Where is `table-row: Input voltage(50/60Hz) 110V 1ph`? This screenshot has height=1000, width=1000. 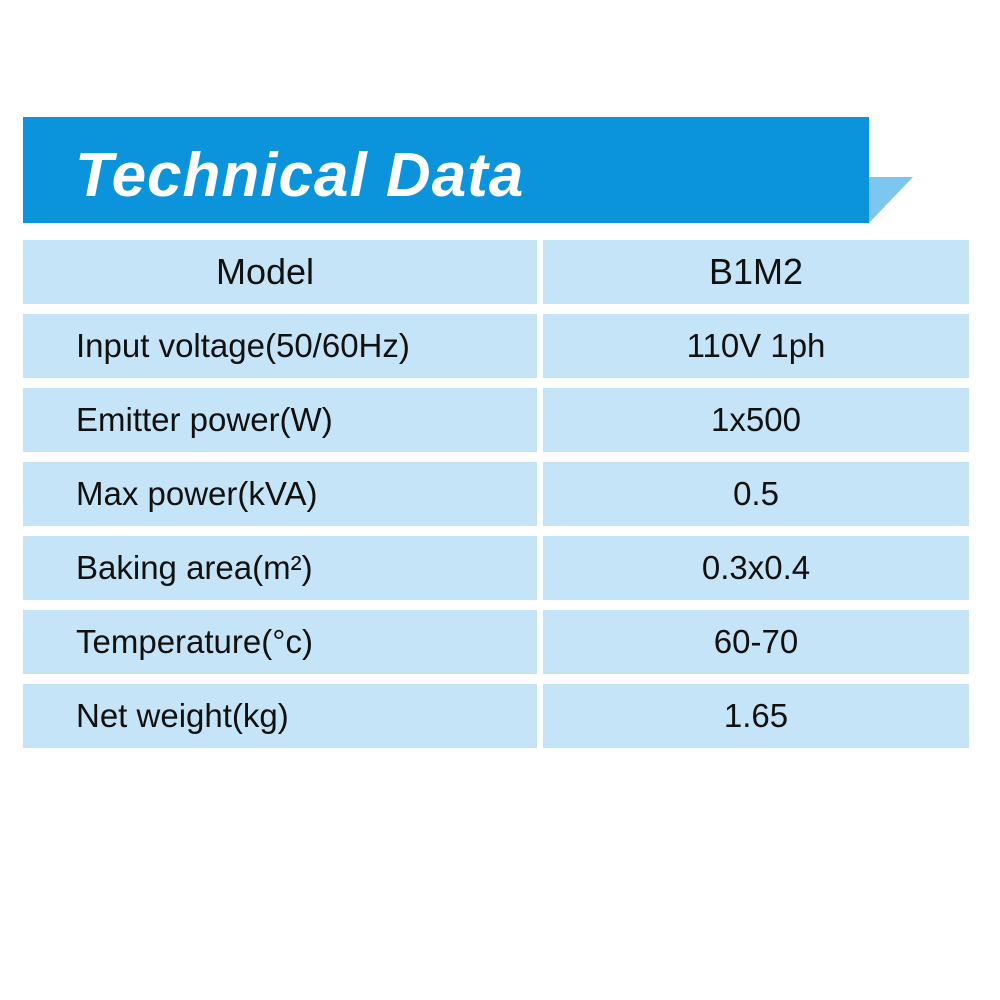 table-row: Input voltage(50/60Hz) 110V 1ph is located at coordinates (496, 346).